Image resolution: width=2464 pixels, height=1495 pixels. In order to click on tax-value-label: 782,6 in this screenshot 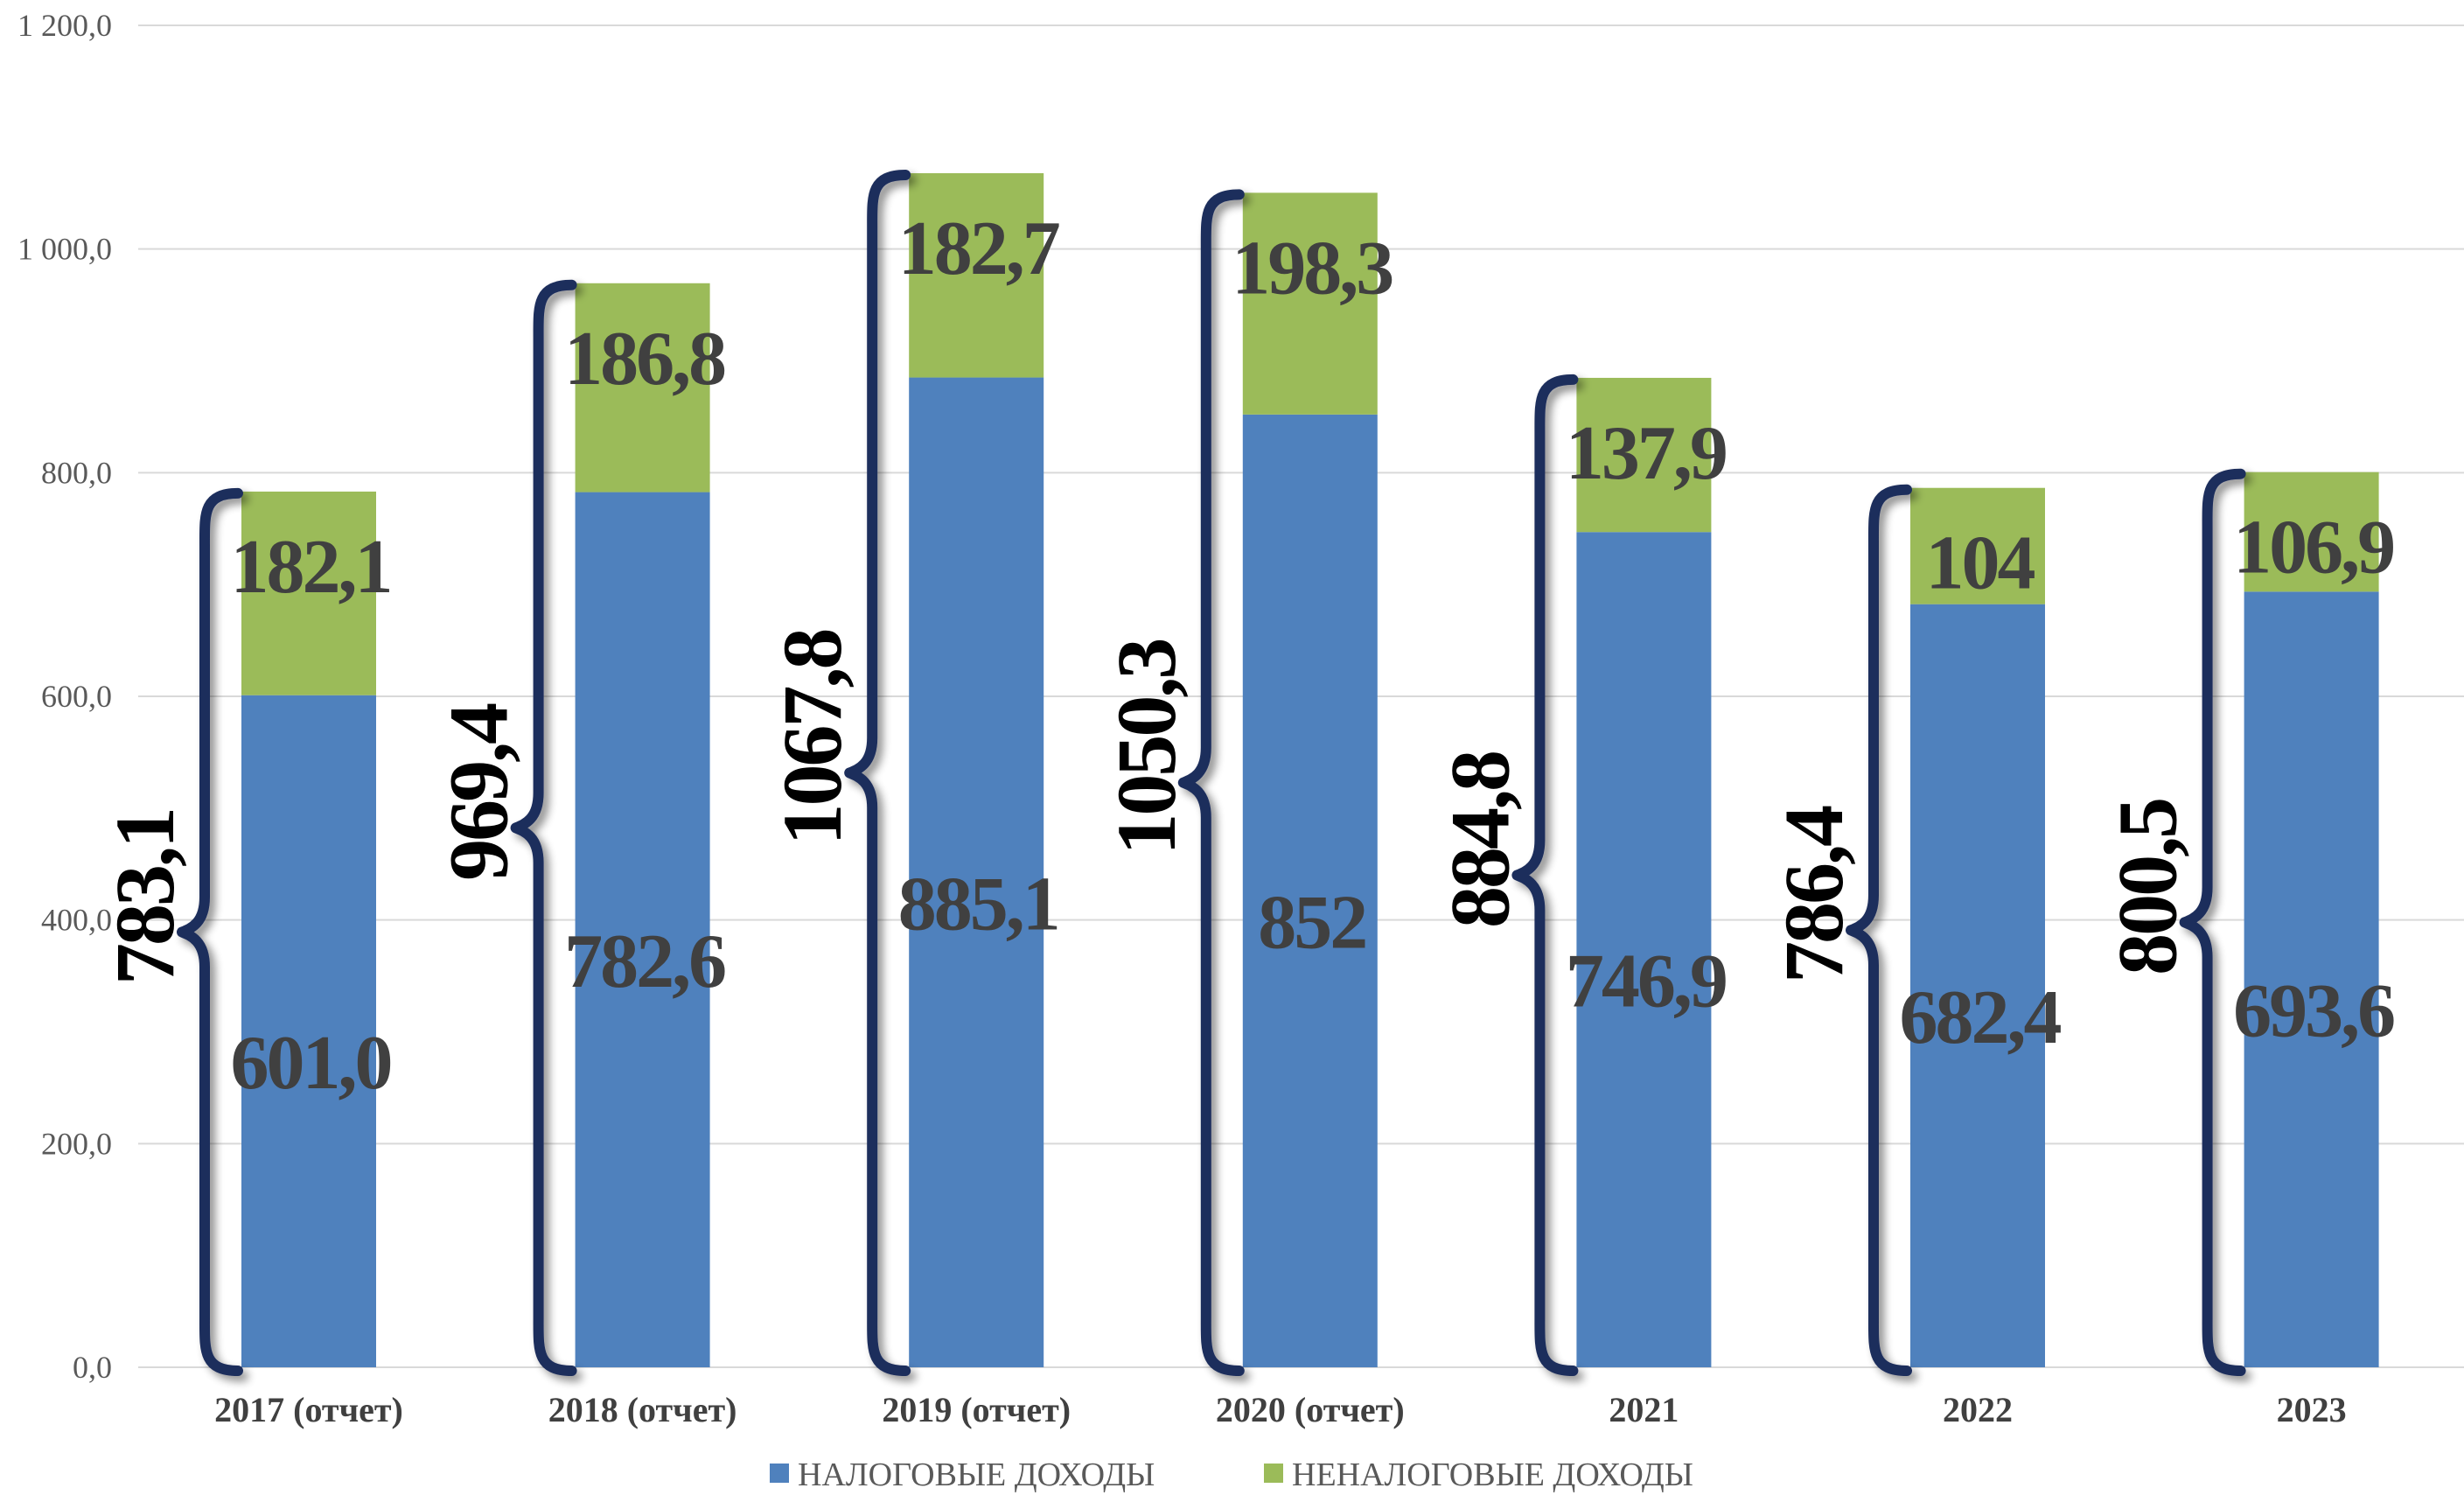, I will do `click(645, 961)`.